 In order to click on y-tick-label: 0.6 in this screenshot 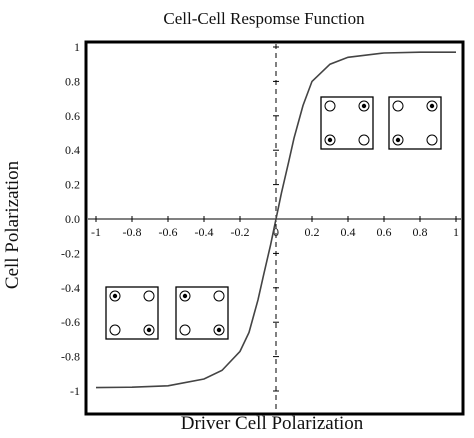, I will do `click(72, 116)`.